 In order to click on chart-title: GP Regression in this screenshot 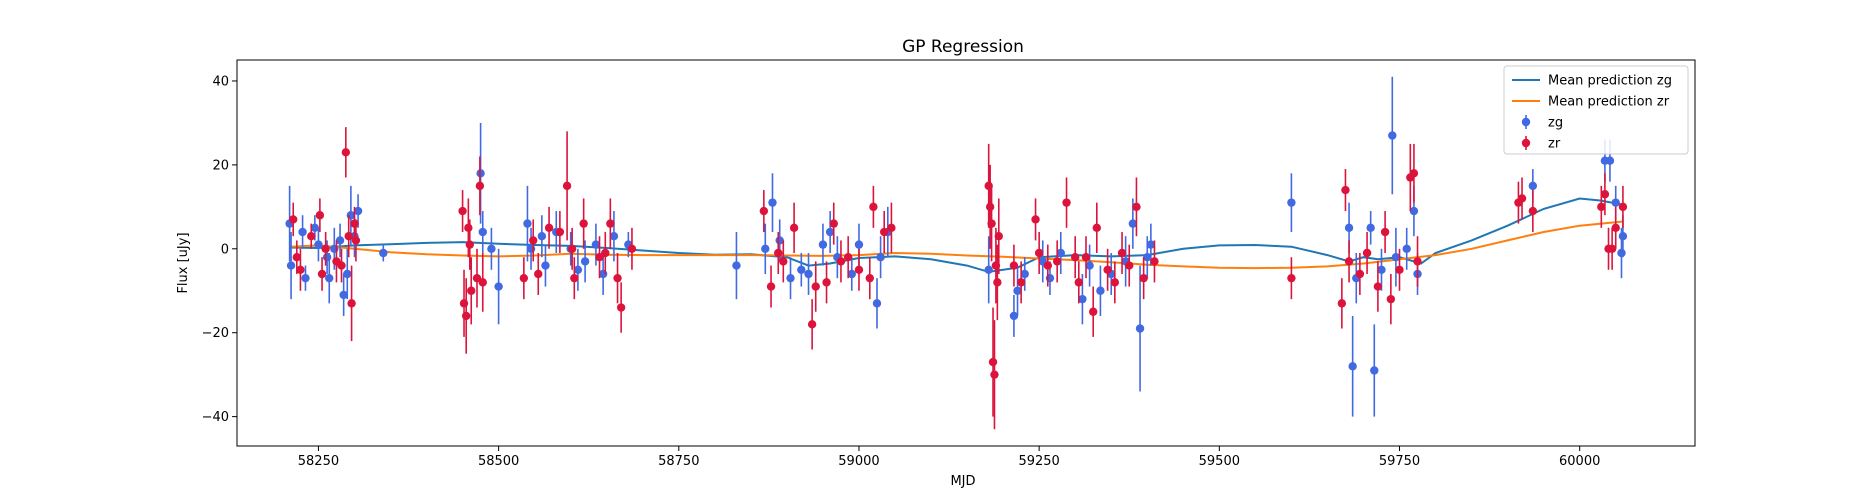, I will do `click(963, 47)`.